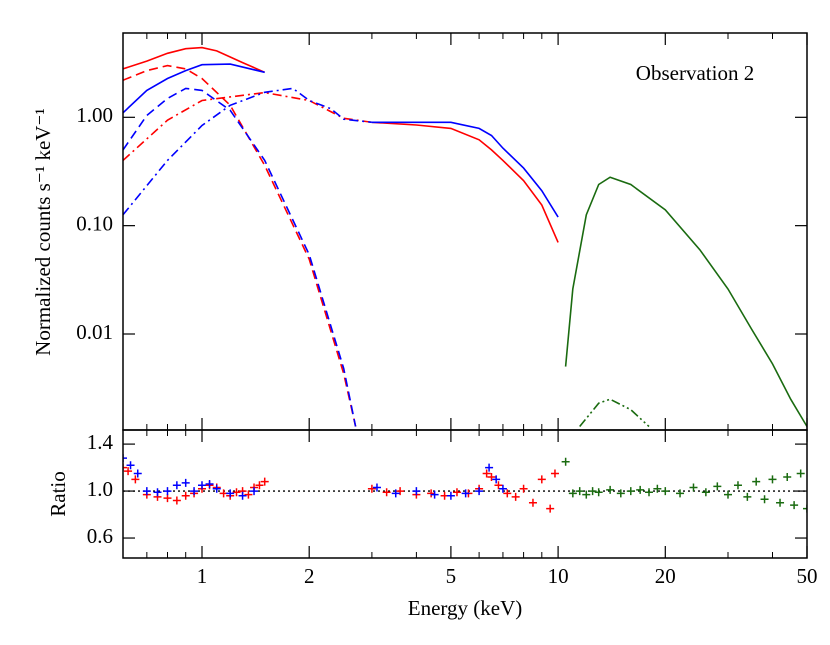 The width and height of the screenshot is (830, 645). What do you see at coordinates (465, 608) in the screenshot?
I see `x-axis-label: Energy (keV)` at bounding box center [465, 608].